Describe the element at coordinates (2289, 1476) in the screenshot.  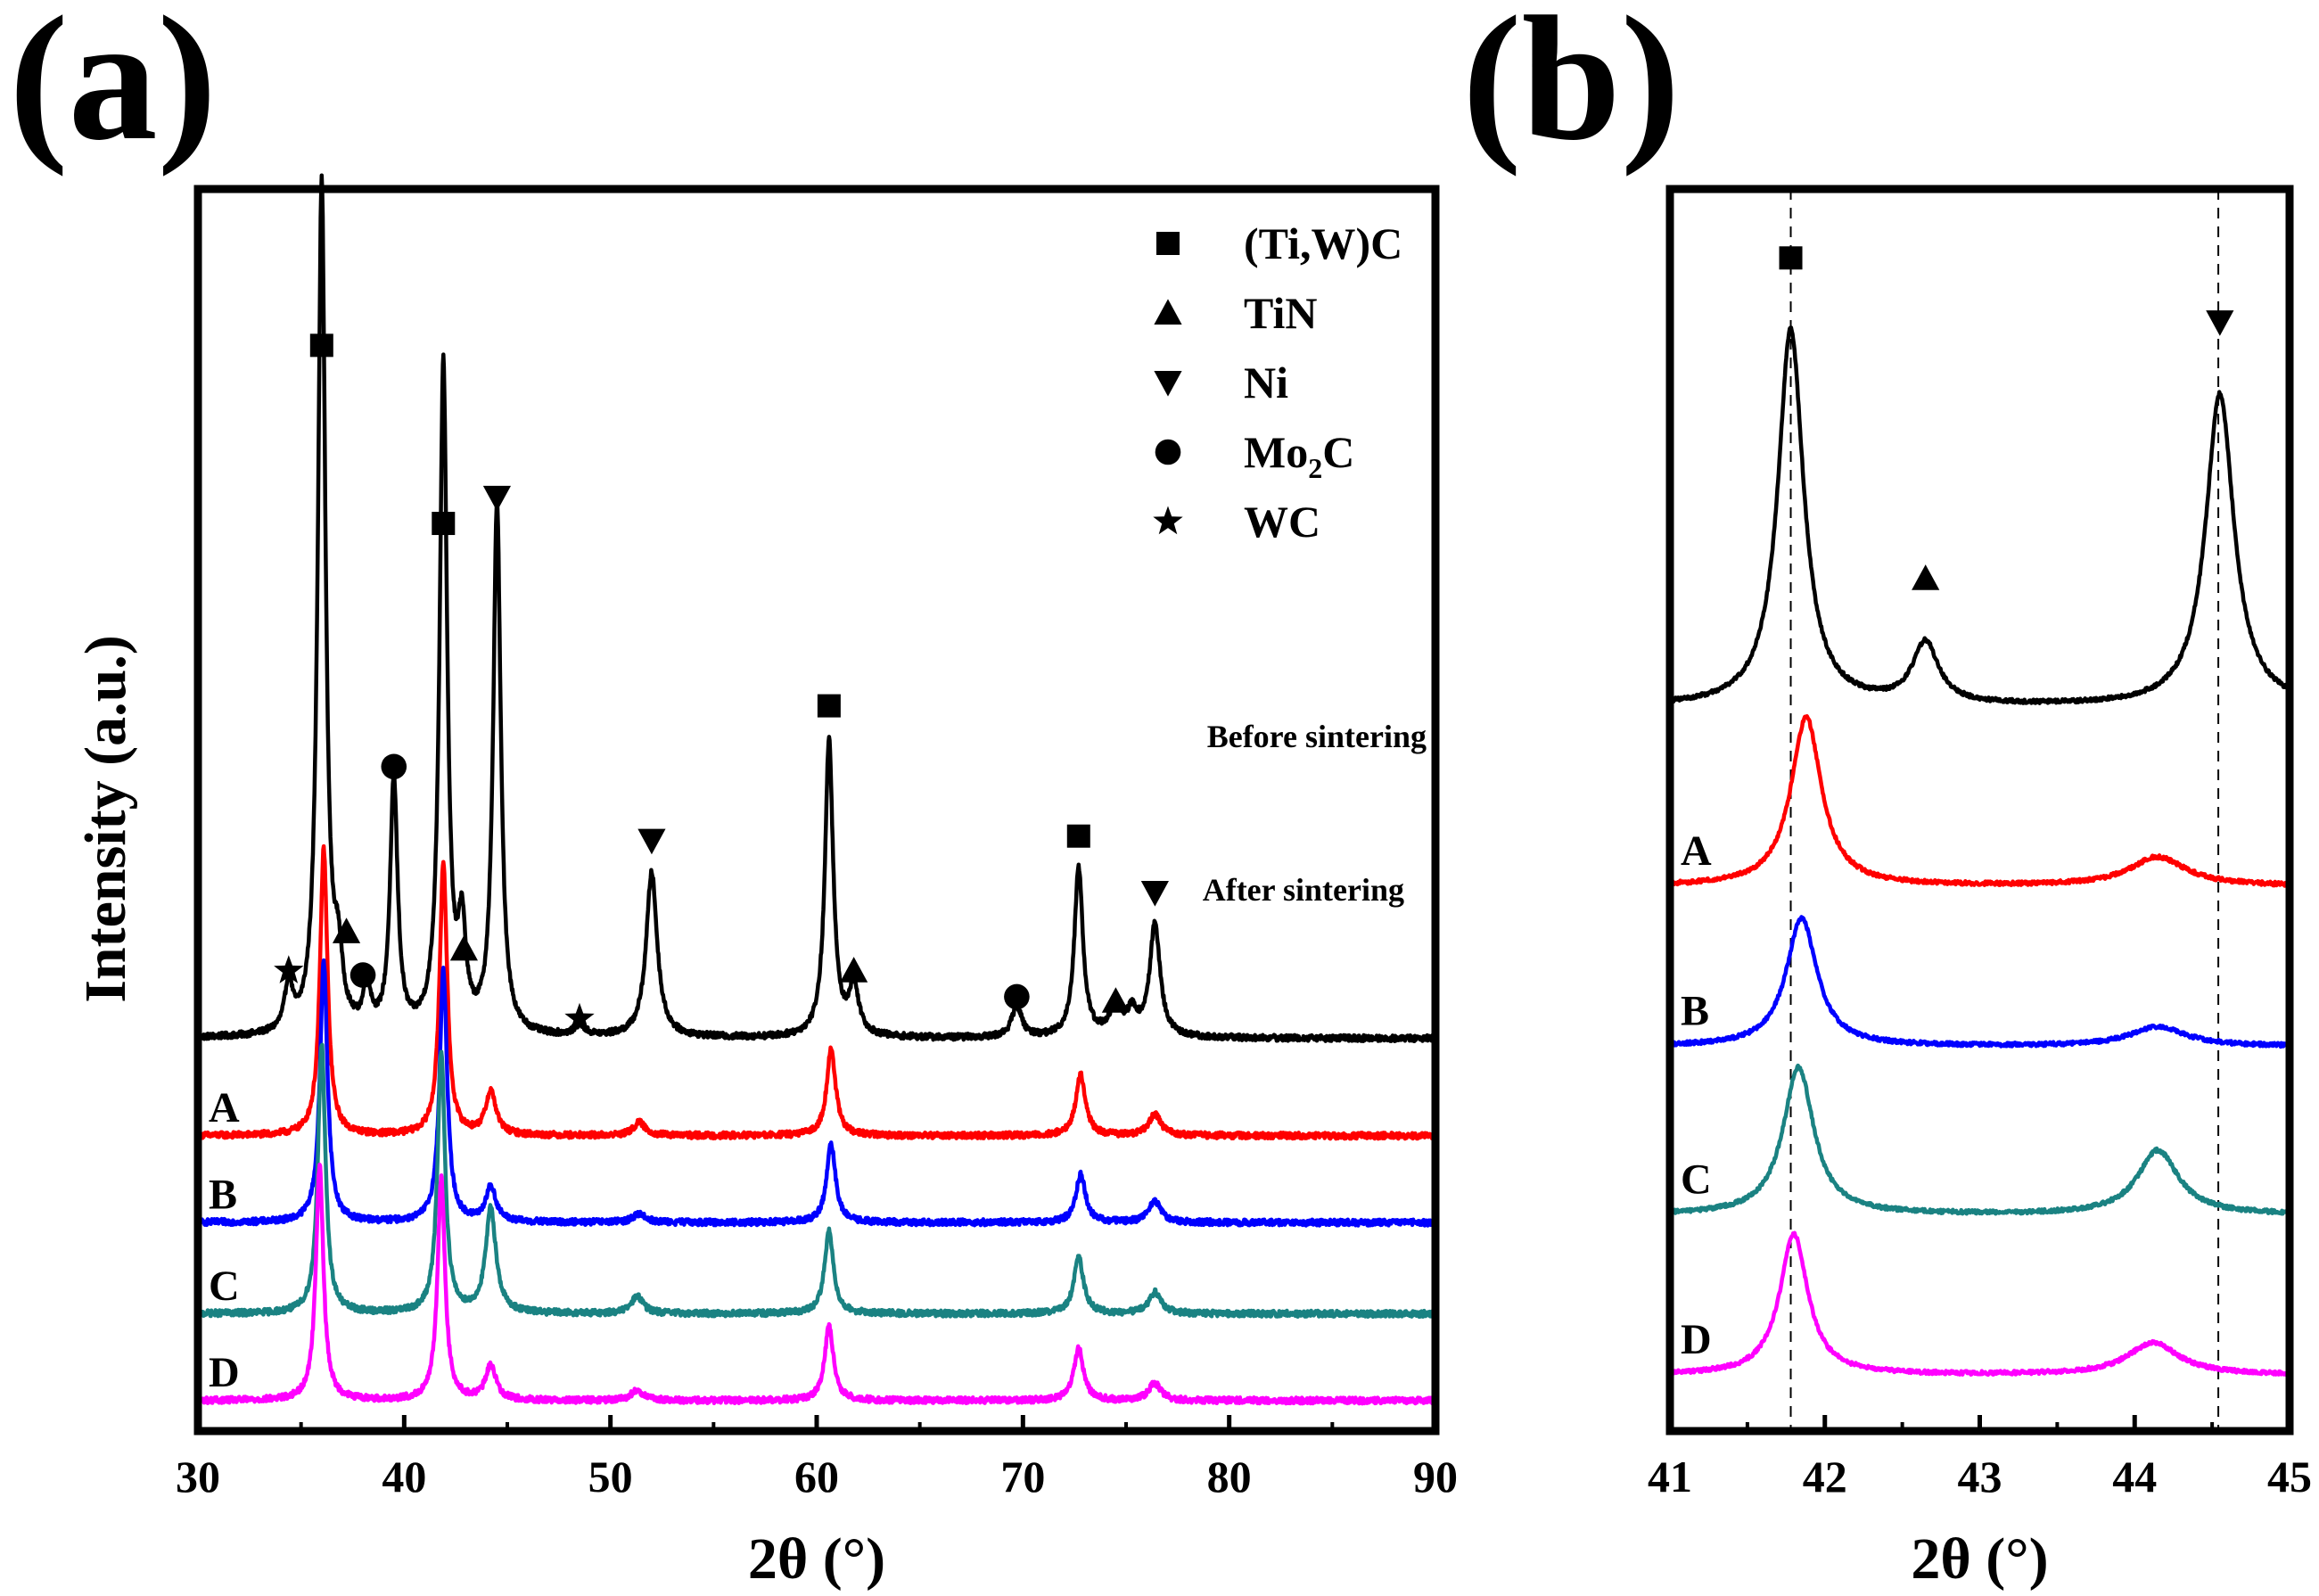
I see `panel-b-x-tick-label-45: 45` at that location.